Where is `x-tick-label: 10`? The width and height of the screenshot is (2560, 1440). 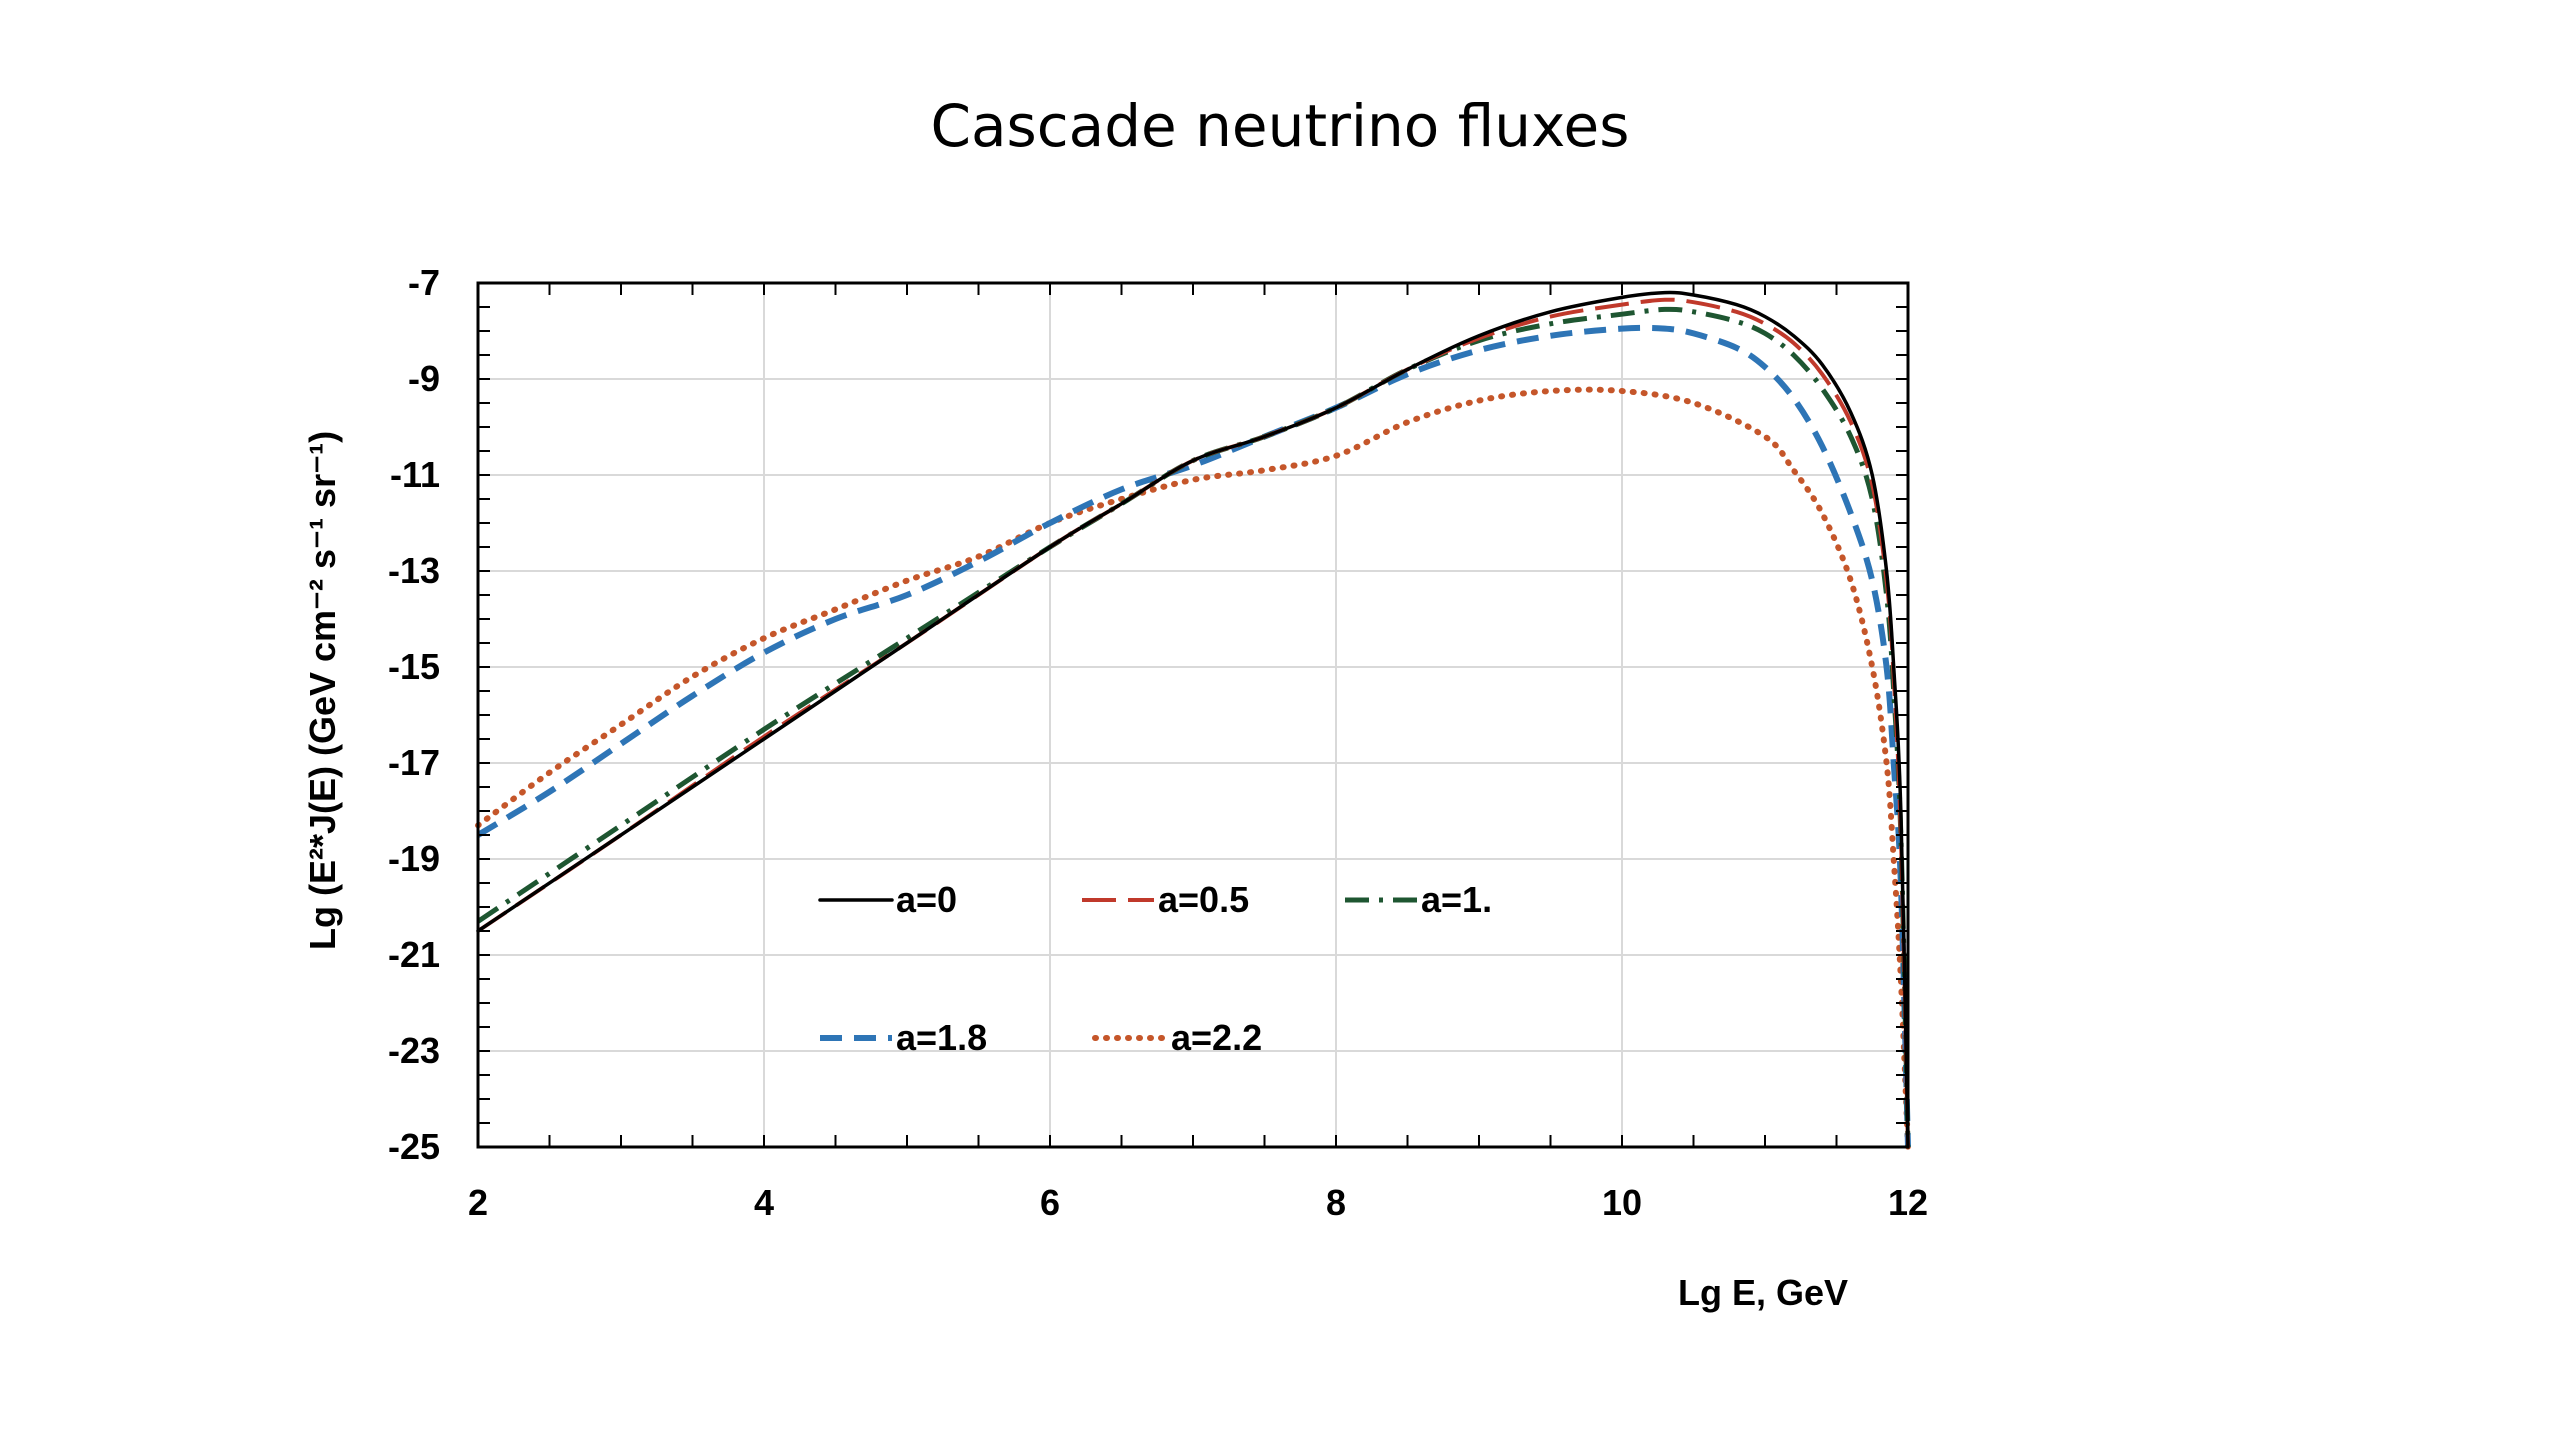 x-tick-label: 10 is located at coordinates (1622, 1202).